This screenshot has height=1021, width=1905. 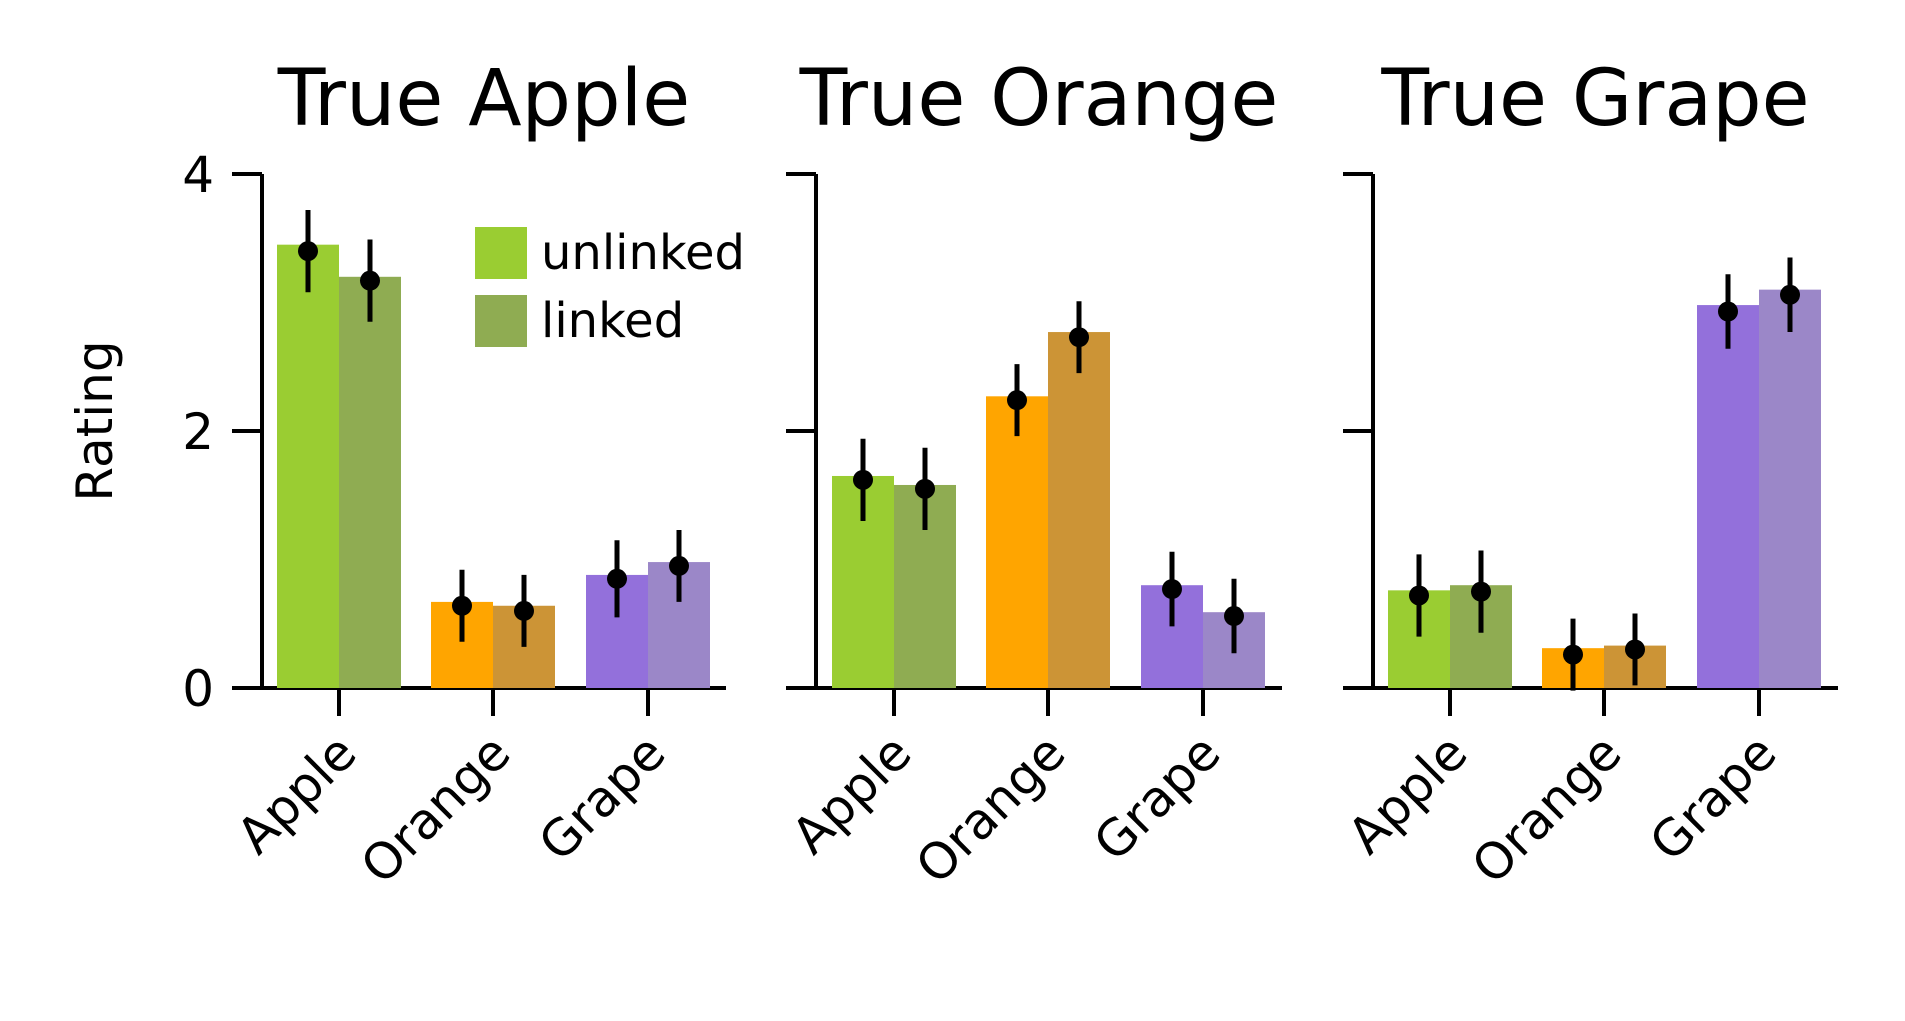 I want to click on legend-label: linked, so click(x=612, y=321).